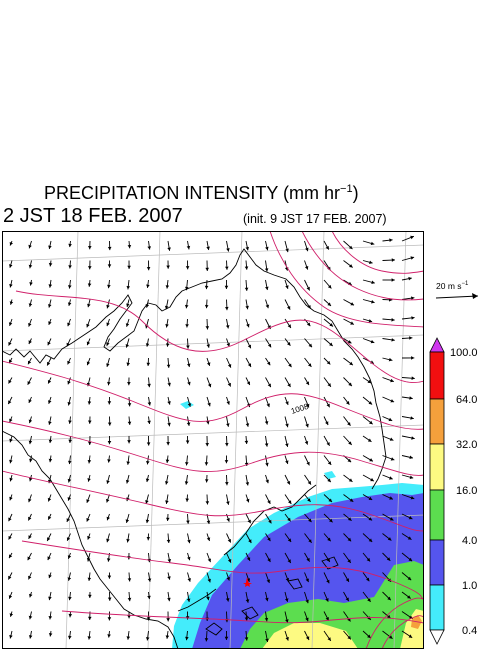 This screenshot has width=500, height=650. I want to click on scale-arrow-head, so click(475, 296).